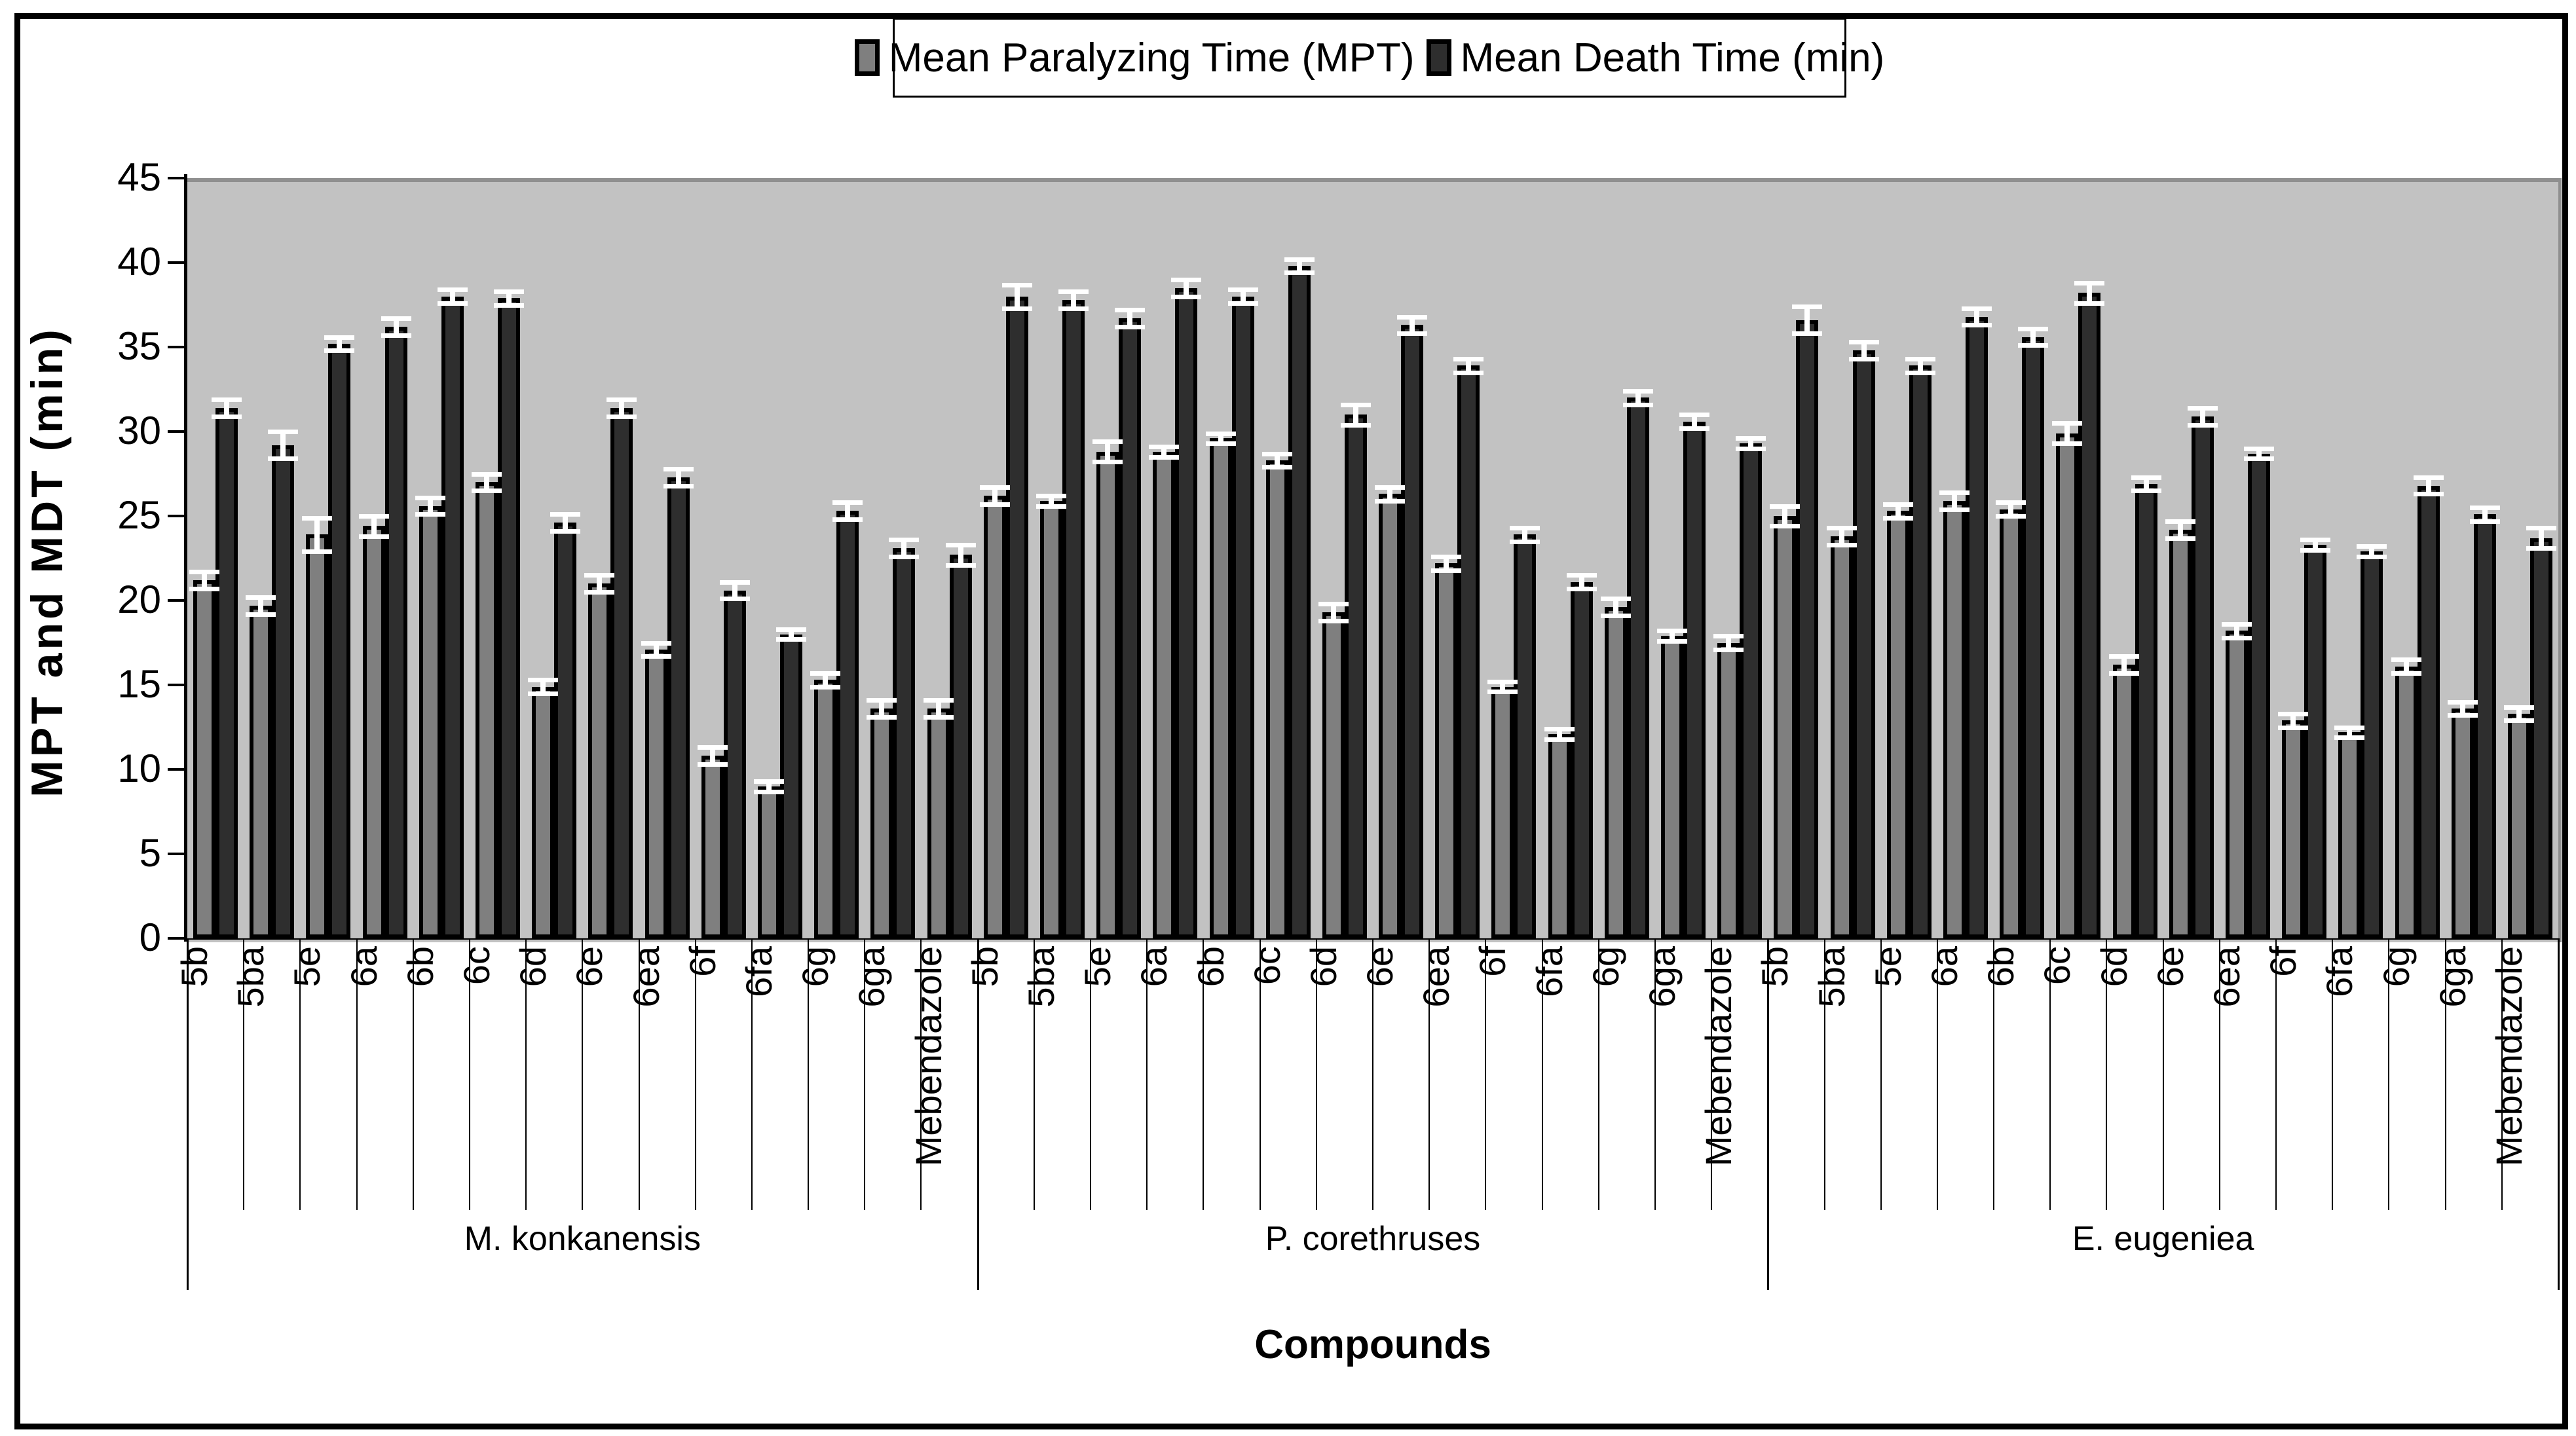  Describe the element at coordinates (2559, 1114) in the screenshot. I see `group-separator-line` at that location.